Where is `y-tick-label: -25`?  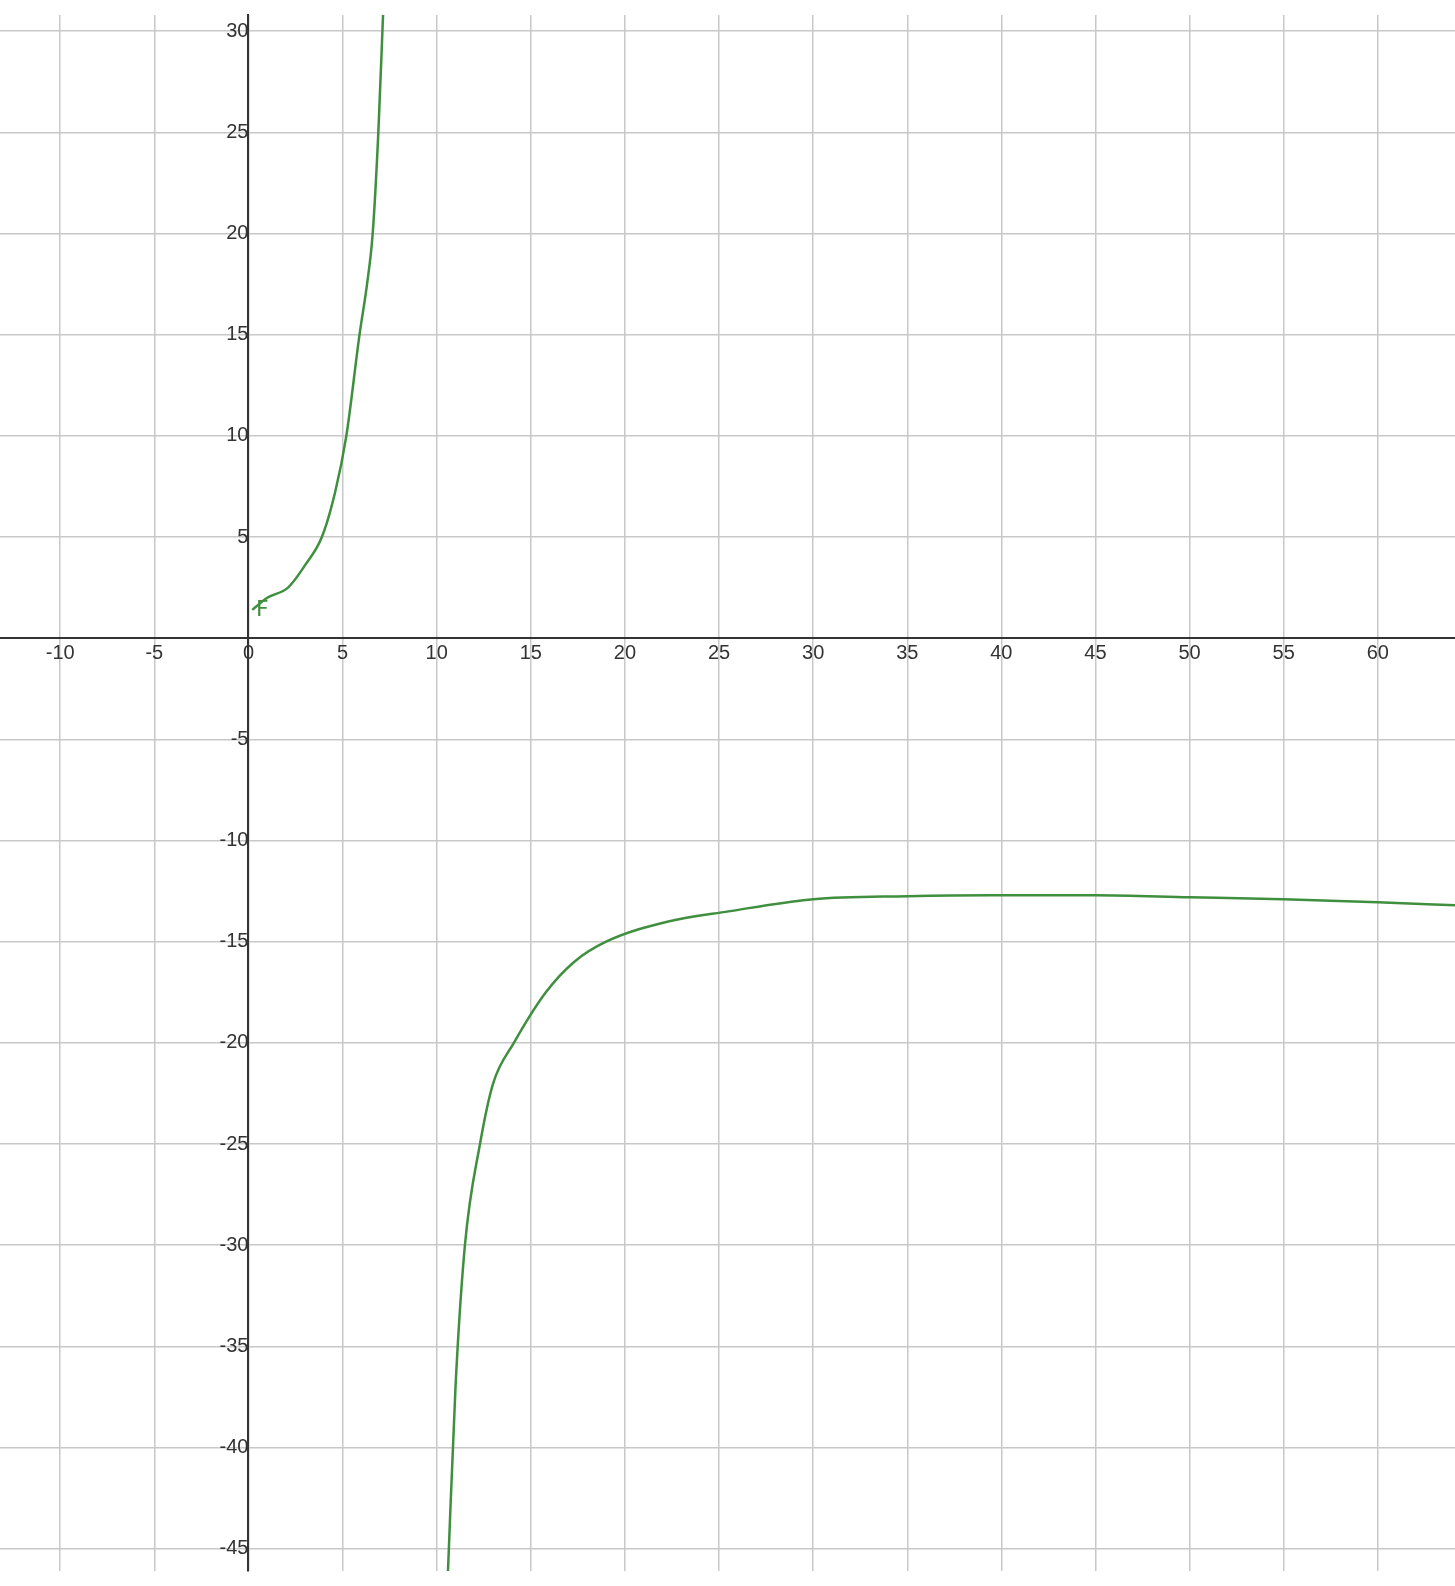 y-tick-label: -25 is located at coordinates (234, 1142).